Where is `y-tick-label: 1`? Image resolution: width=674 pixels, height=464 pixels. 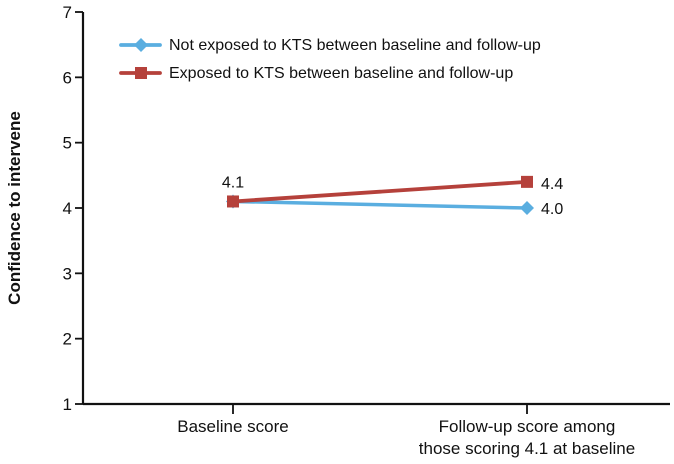
y-tick-label: 1 is located at coordinates (67, 404).